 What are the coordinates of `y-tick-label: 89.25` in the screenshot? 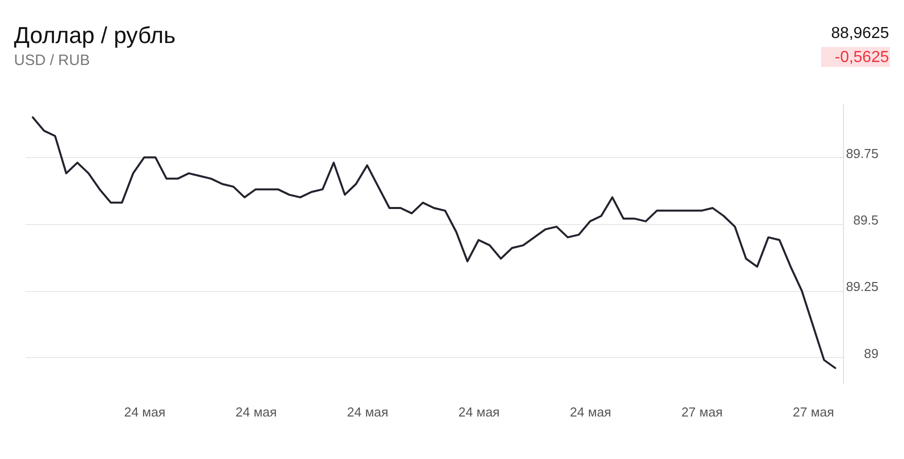 It's located at (862, 286).